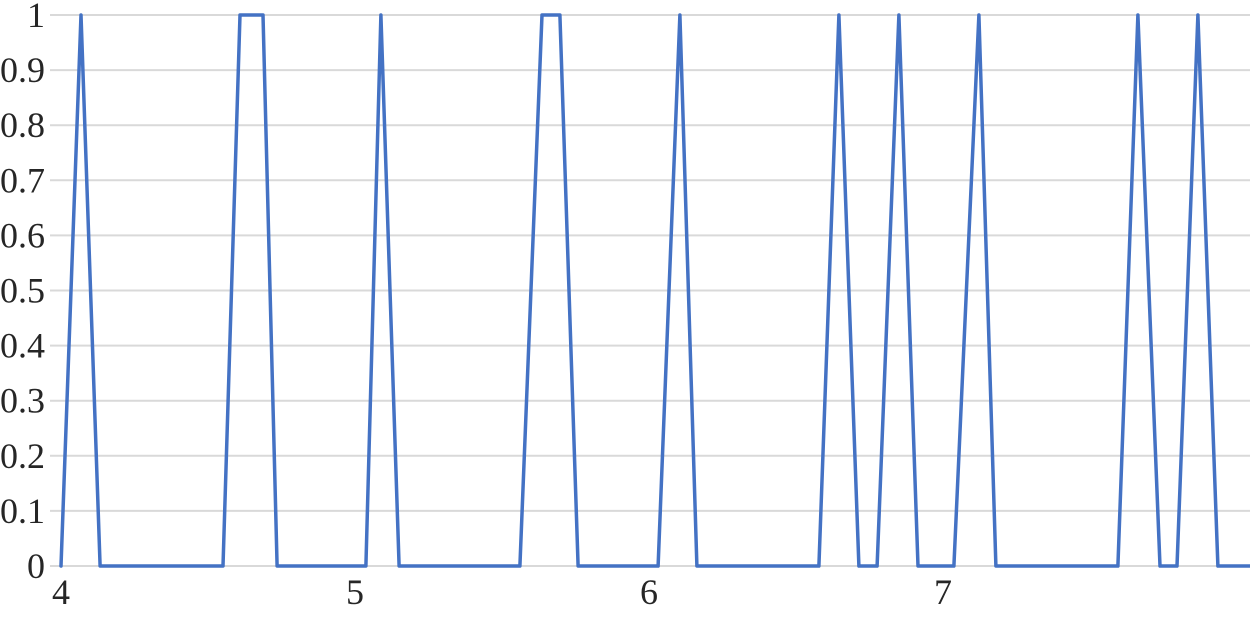  What do you see at coordinates (61, 592) in the screenshot?
I see `x-tick-label: 4` at bounding box center [61, 592].